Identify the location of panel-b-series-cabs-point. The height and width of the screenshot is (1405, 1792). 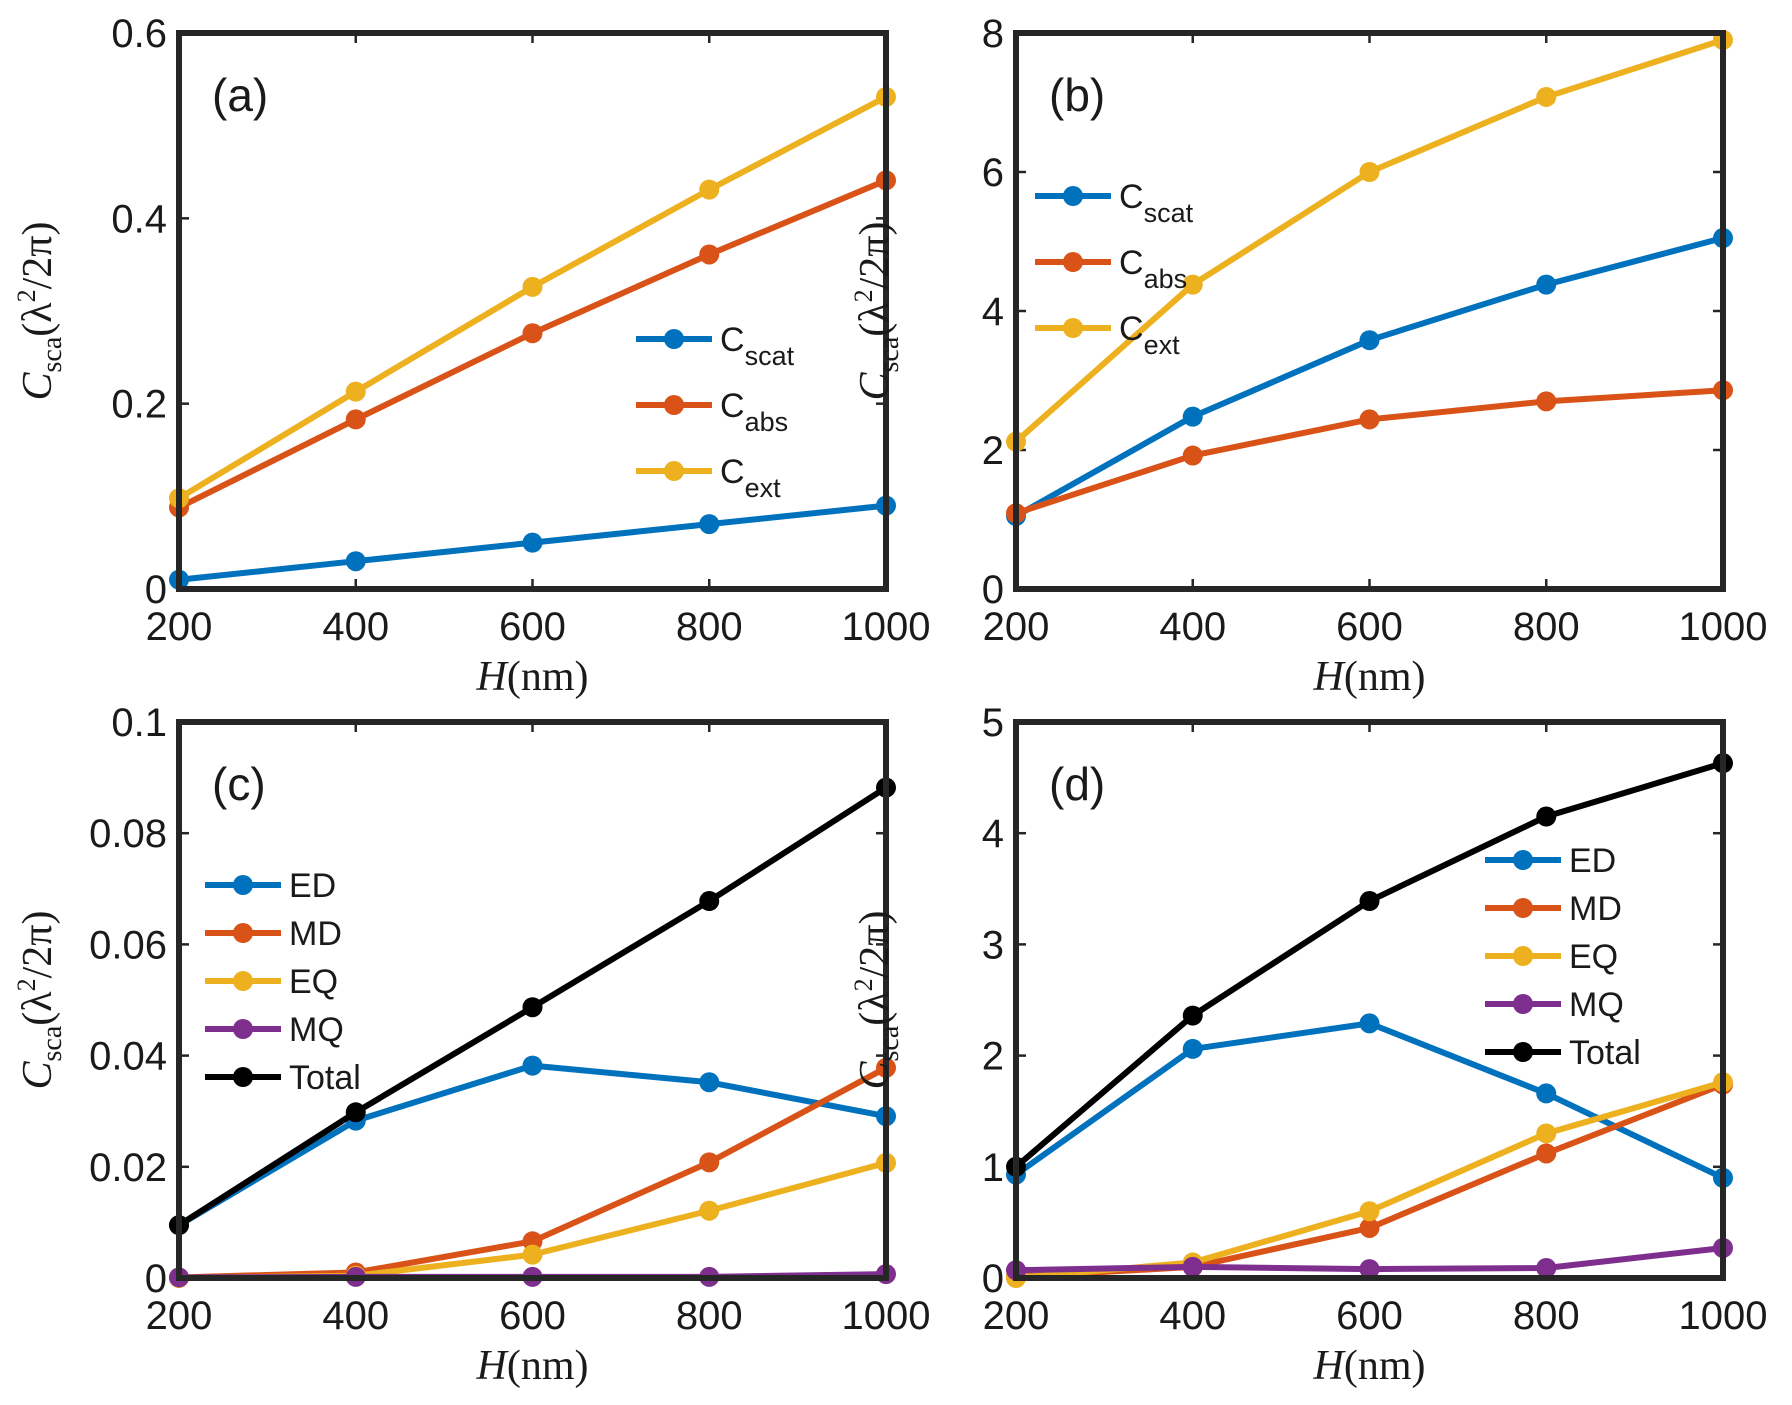
(1192, 455).